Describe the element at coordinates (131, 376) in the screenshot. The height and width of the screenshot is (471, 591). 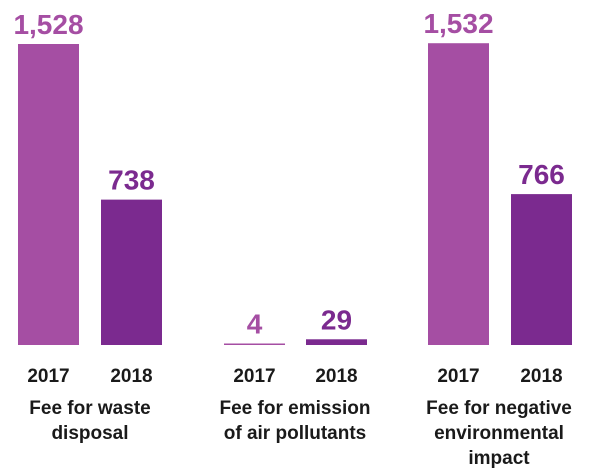
I see `year-label-2018-group-1: 2018` at that location.